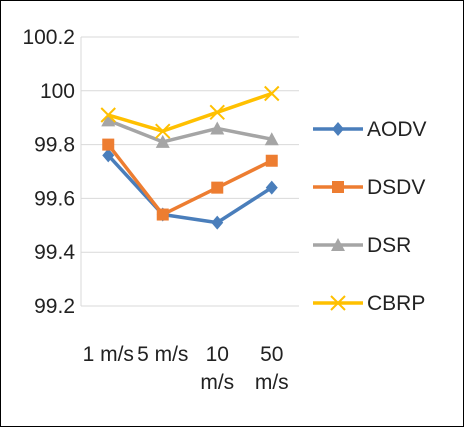 The height and width of the screenshot is (427, 464). I want to click on legend: AODV DSDV DSR CBRP, so click(370, 216).